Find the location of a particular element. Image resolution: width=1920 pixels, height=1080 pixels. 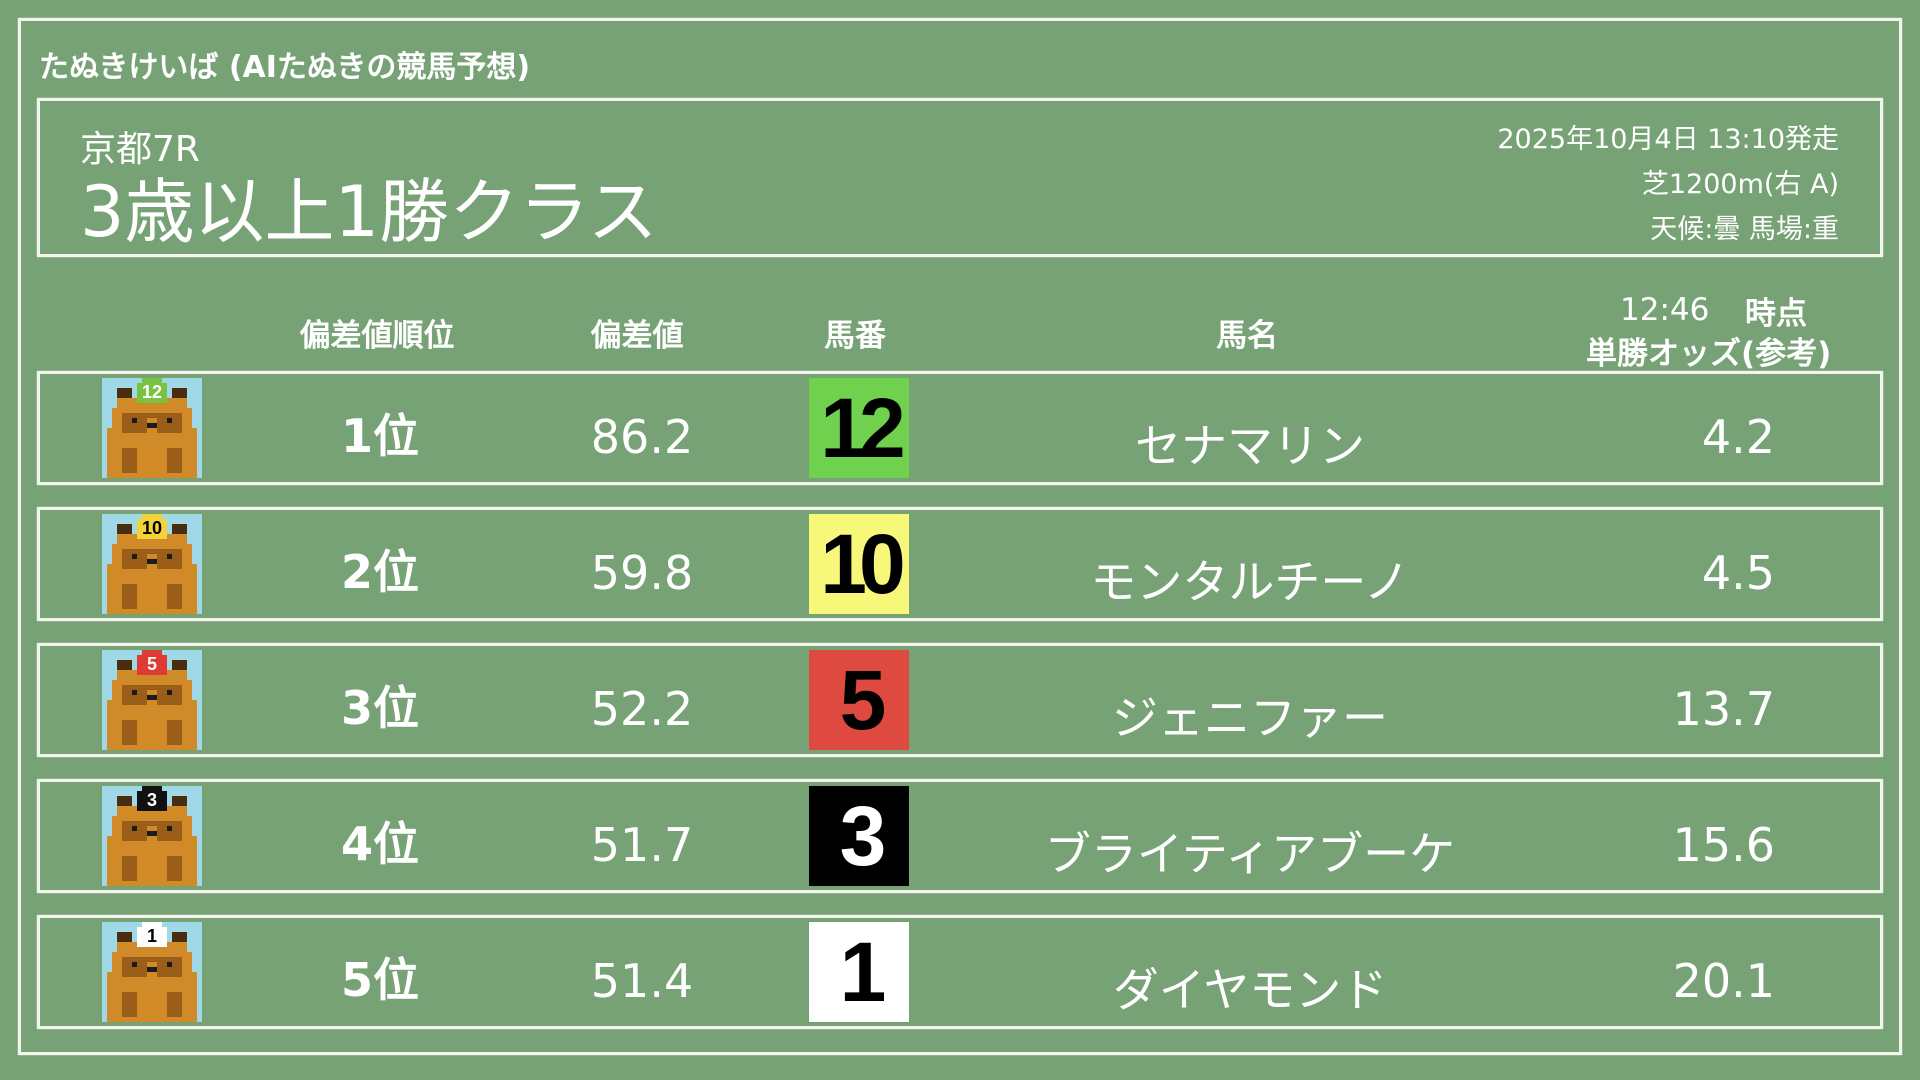

rank: 1位 is located at coordinates (379, 436).